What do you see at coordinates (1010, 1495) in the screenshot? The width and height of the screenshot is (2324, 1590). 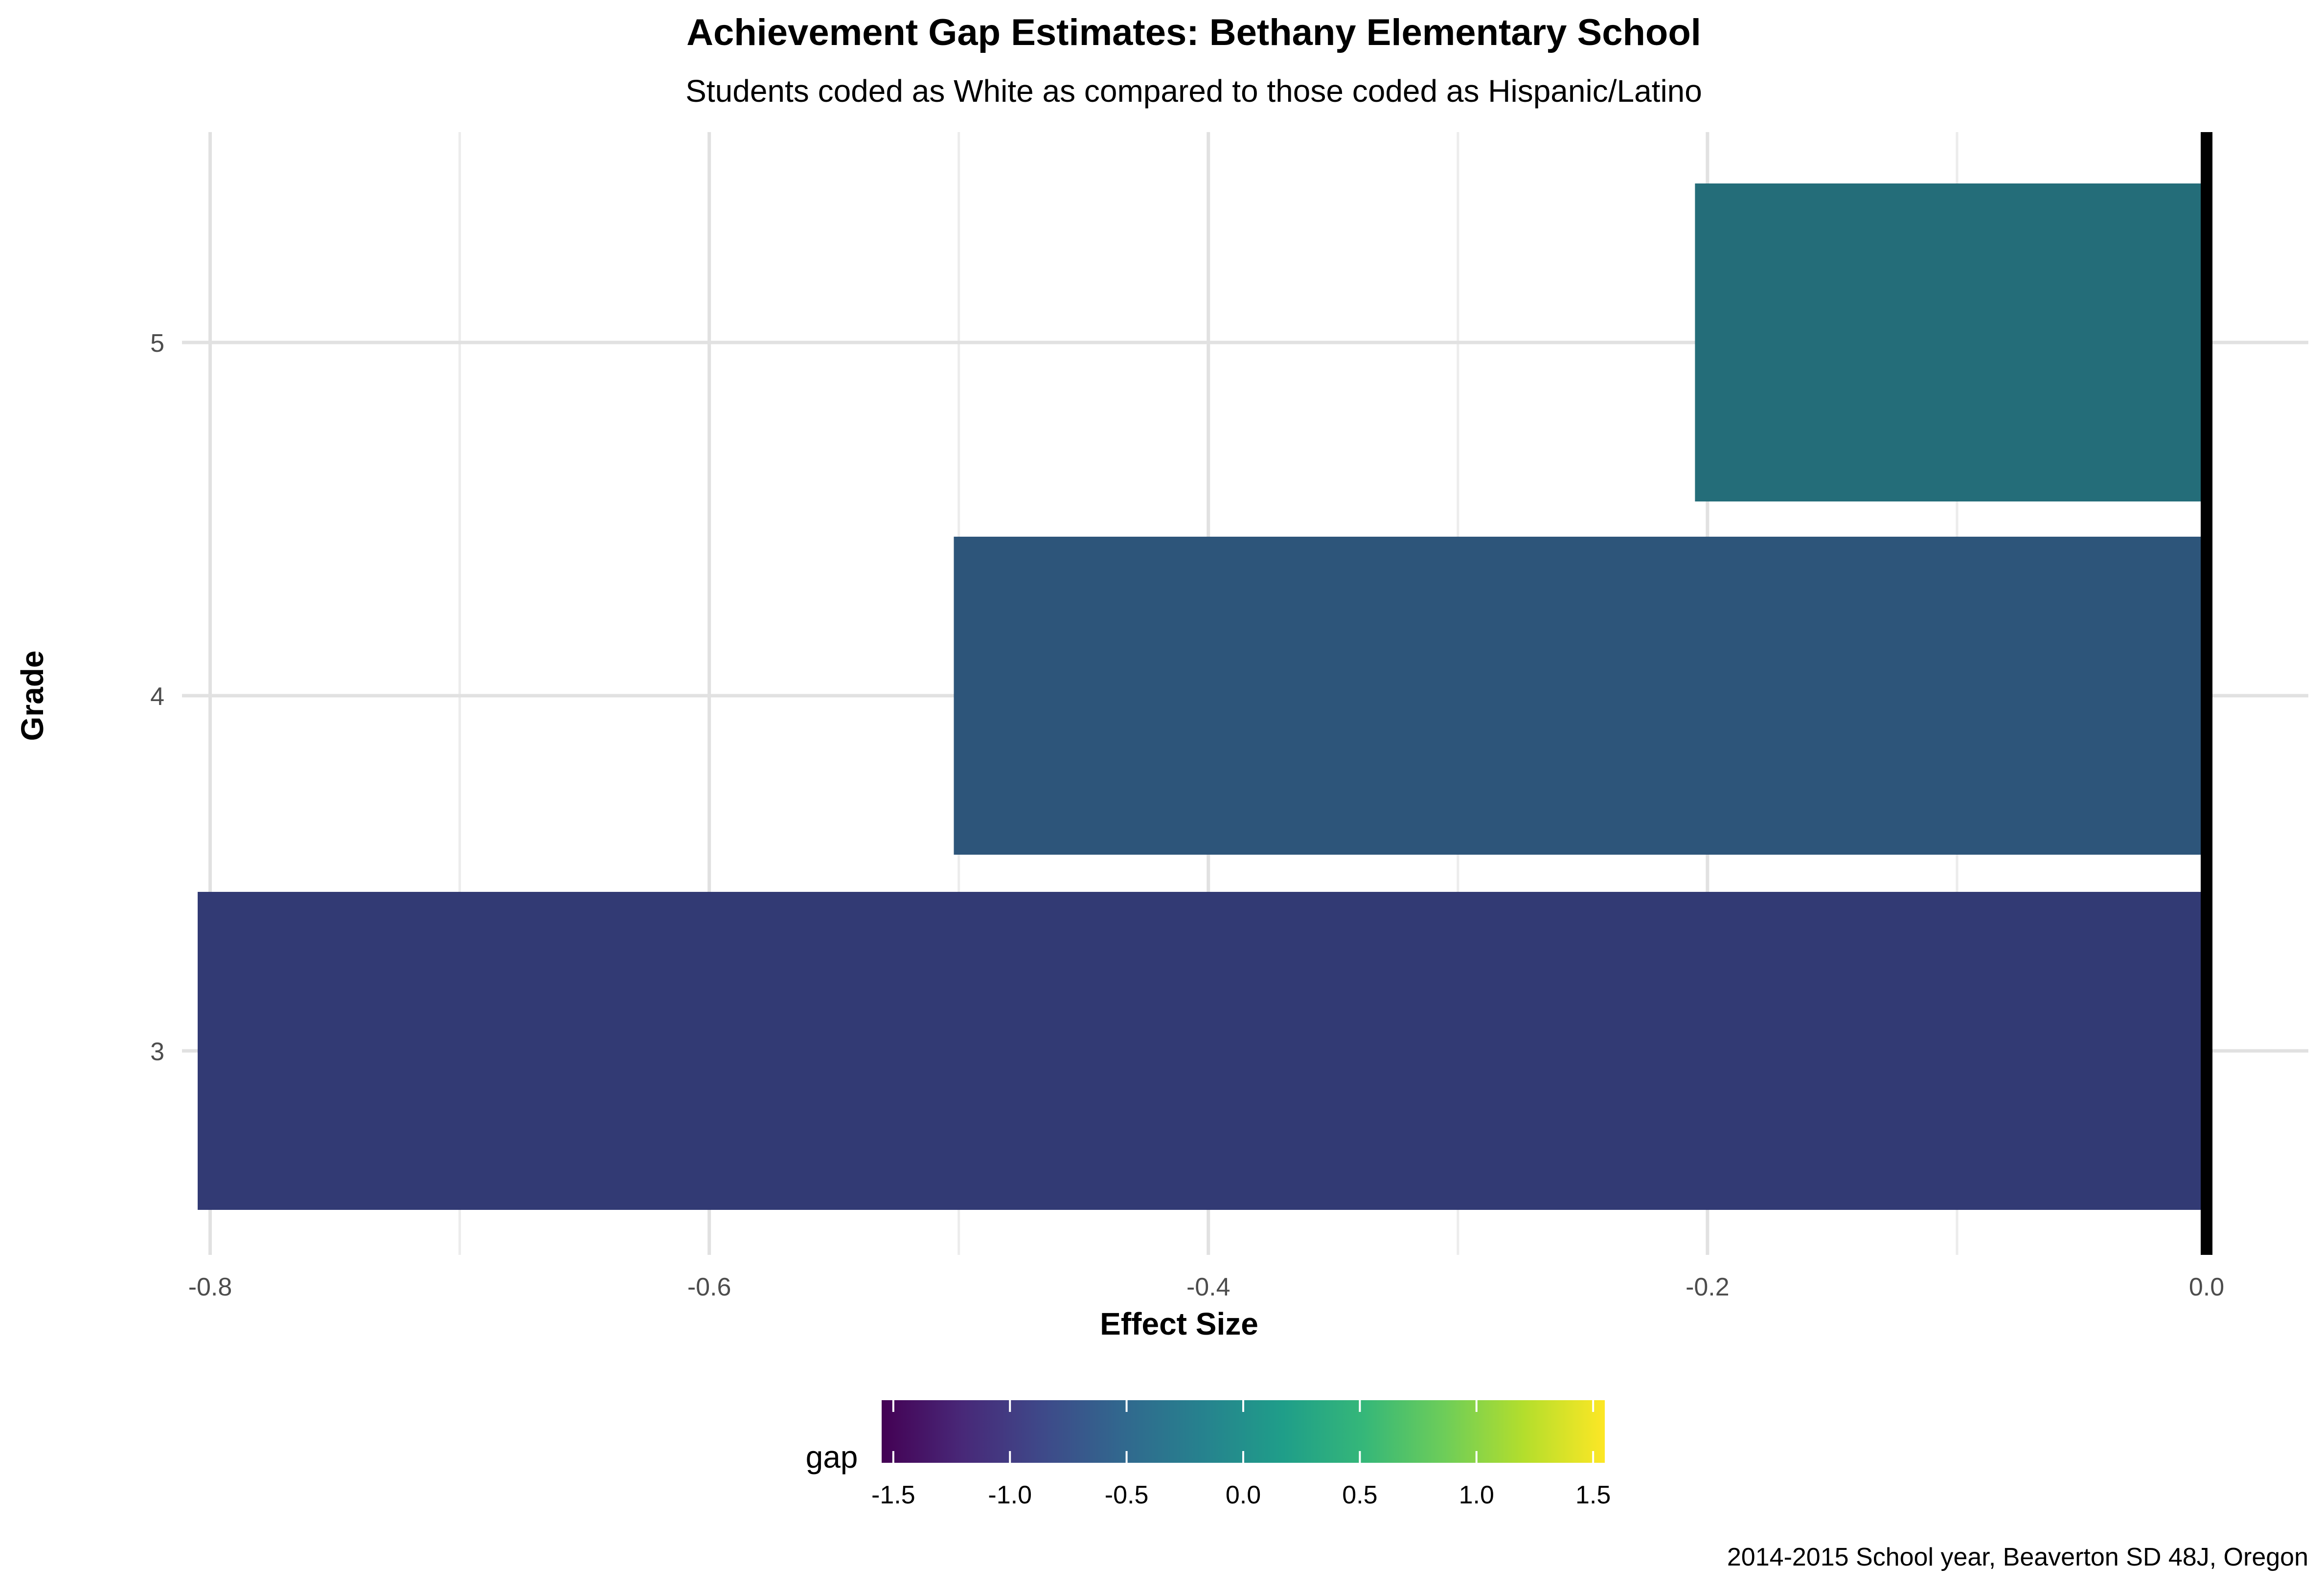 I see `colorbar-tick-label: -1.0` at bounding box center [1010, 1495].